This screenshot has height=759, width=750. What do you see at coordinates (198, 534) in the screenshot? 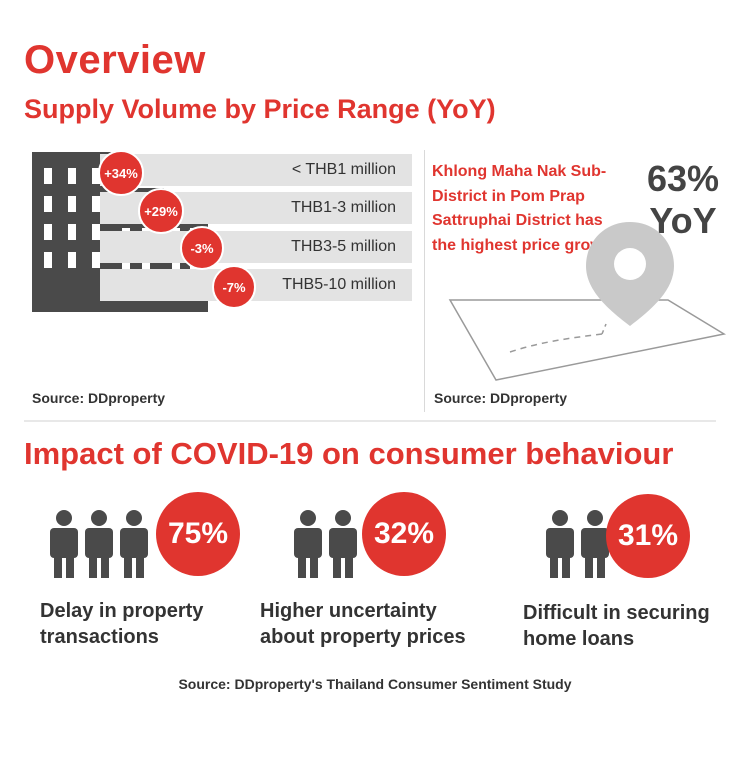
I see `stat-value: 75%` at bounding box center [198, 534].